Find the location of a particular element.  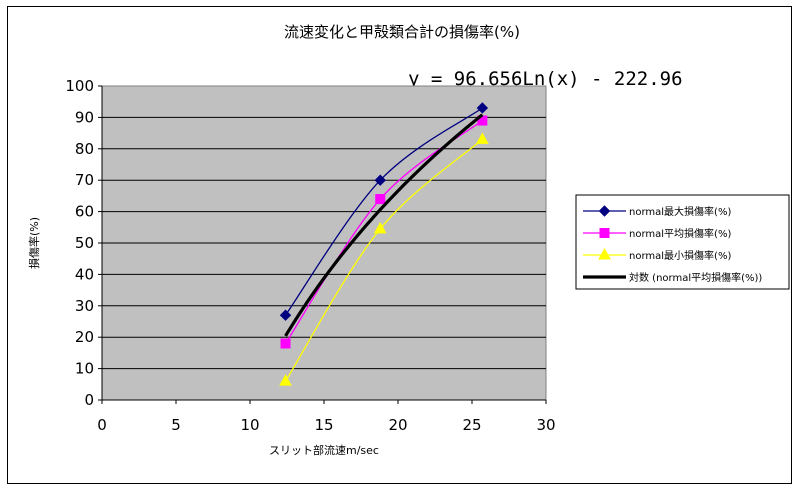

y-tick-label-20: 20 is located at coordinates (84, 337).